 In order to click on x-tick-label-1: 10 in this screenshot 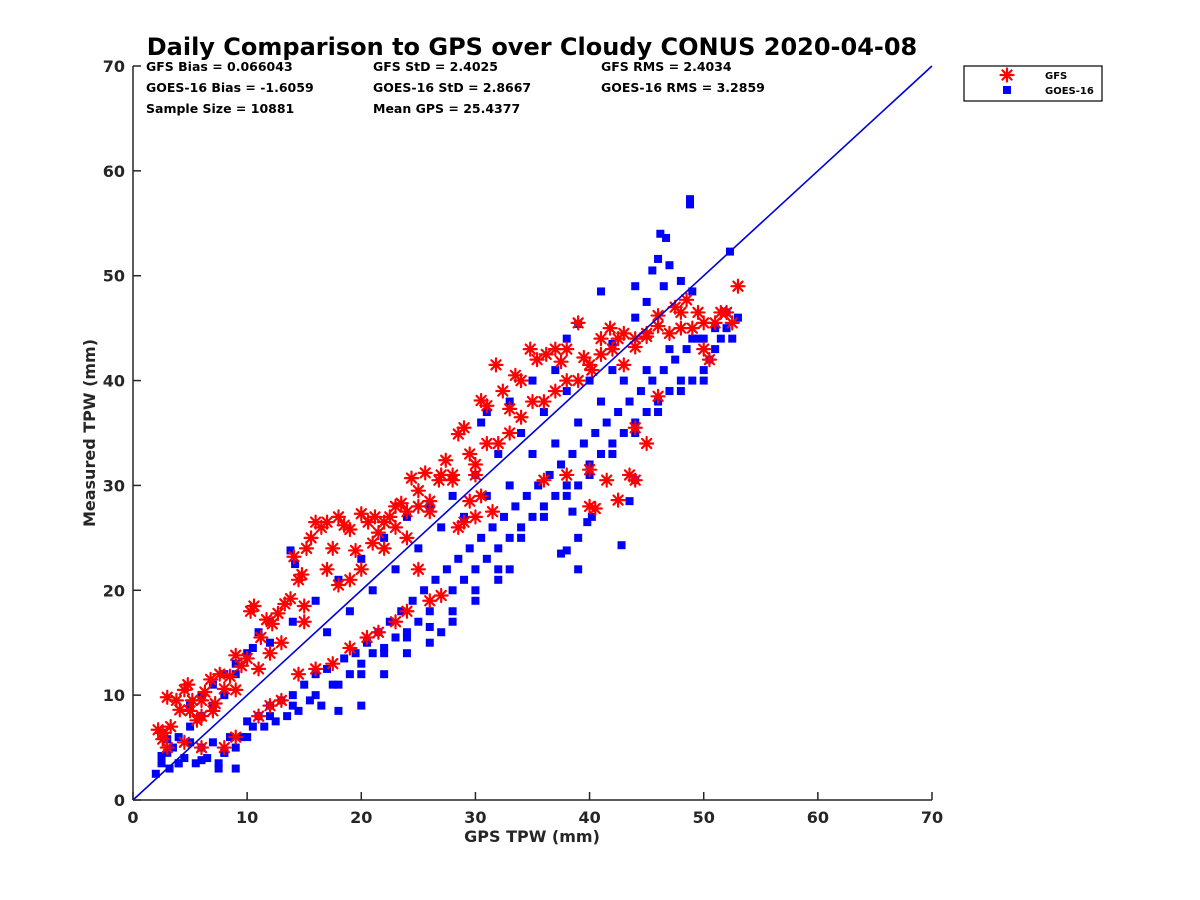, I will do `click(247, 817)`.